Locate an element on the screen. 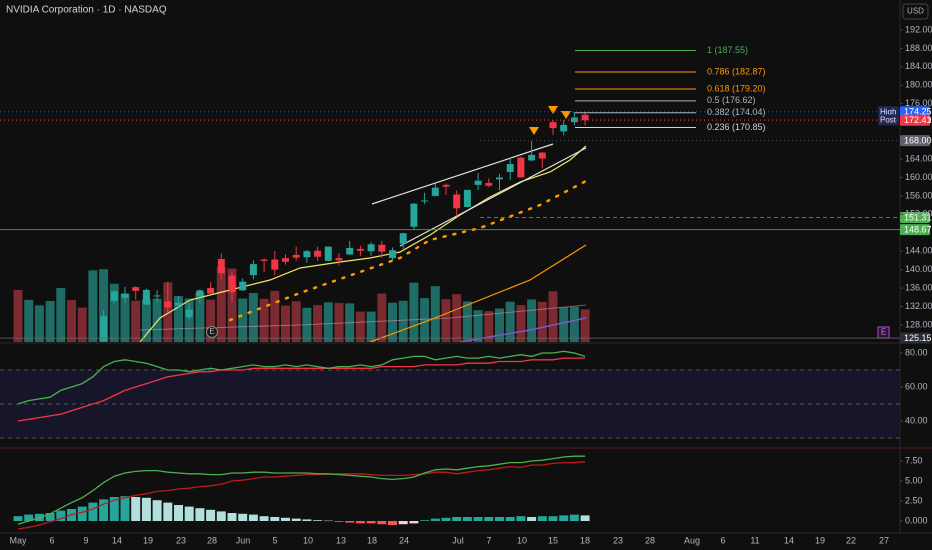  x-tick-label: May is located at coordinates (18, 540).